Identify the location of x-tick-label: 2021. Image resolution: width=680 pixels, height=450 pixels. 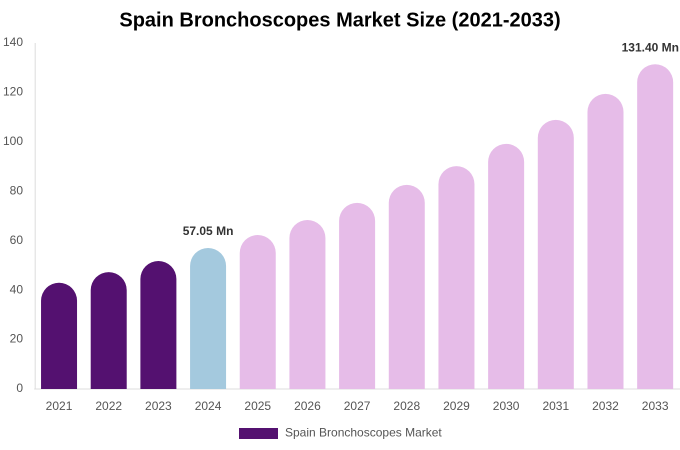
(59, 406).